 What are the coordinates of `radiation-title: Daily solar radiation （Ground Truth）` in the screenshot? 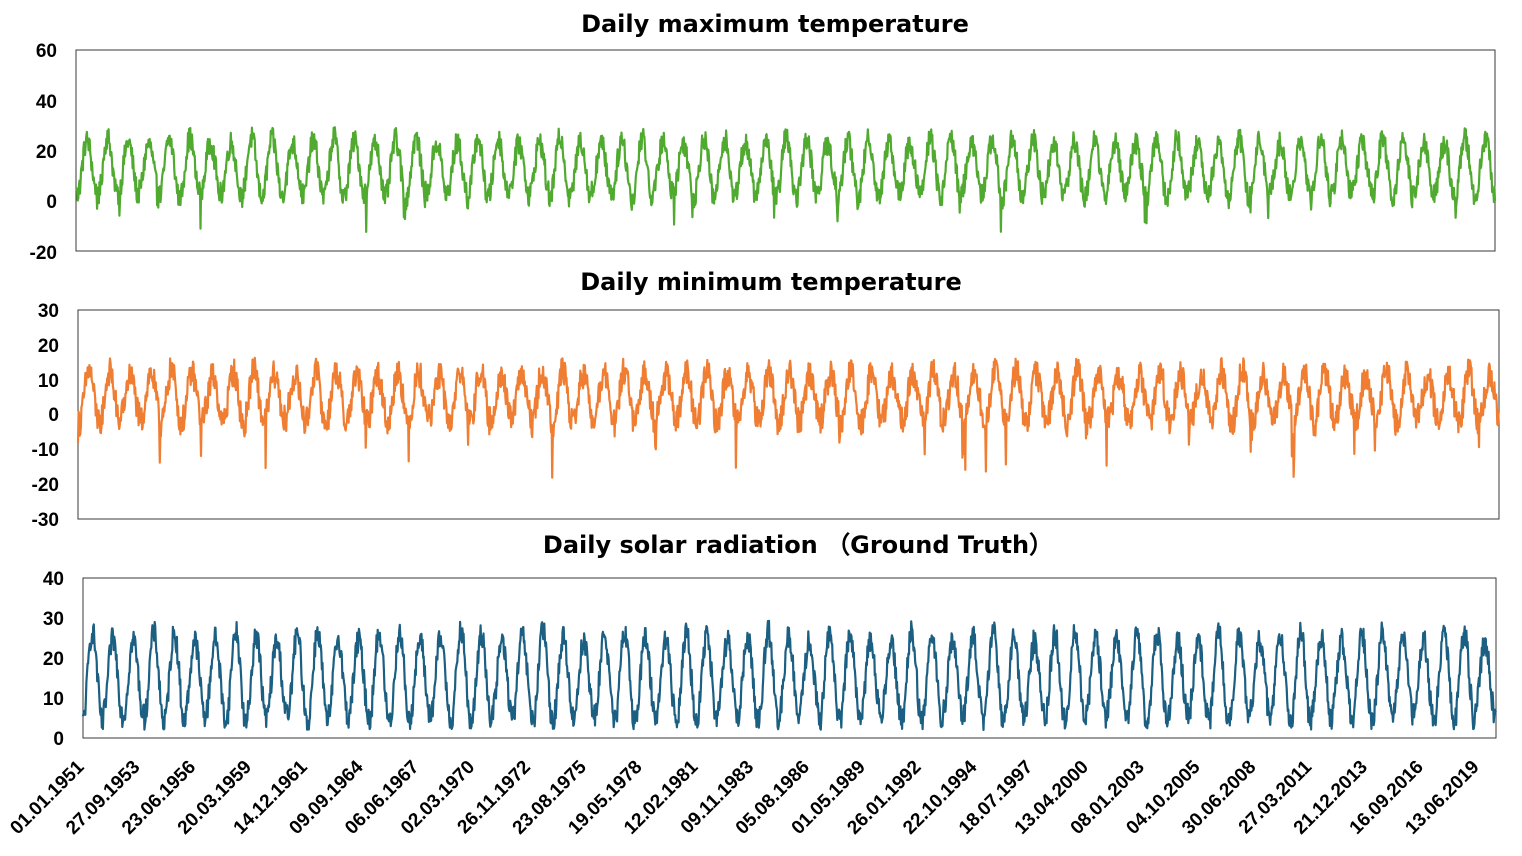 It's located at (798, 545).